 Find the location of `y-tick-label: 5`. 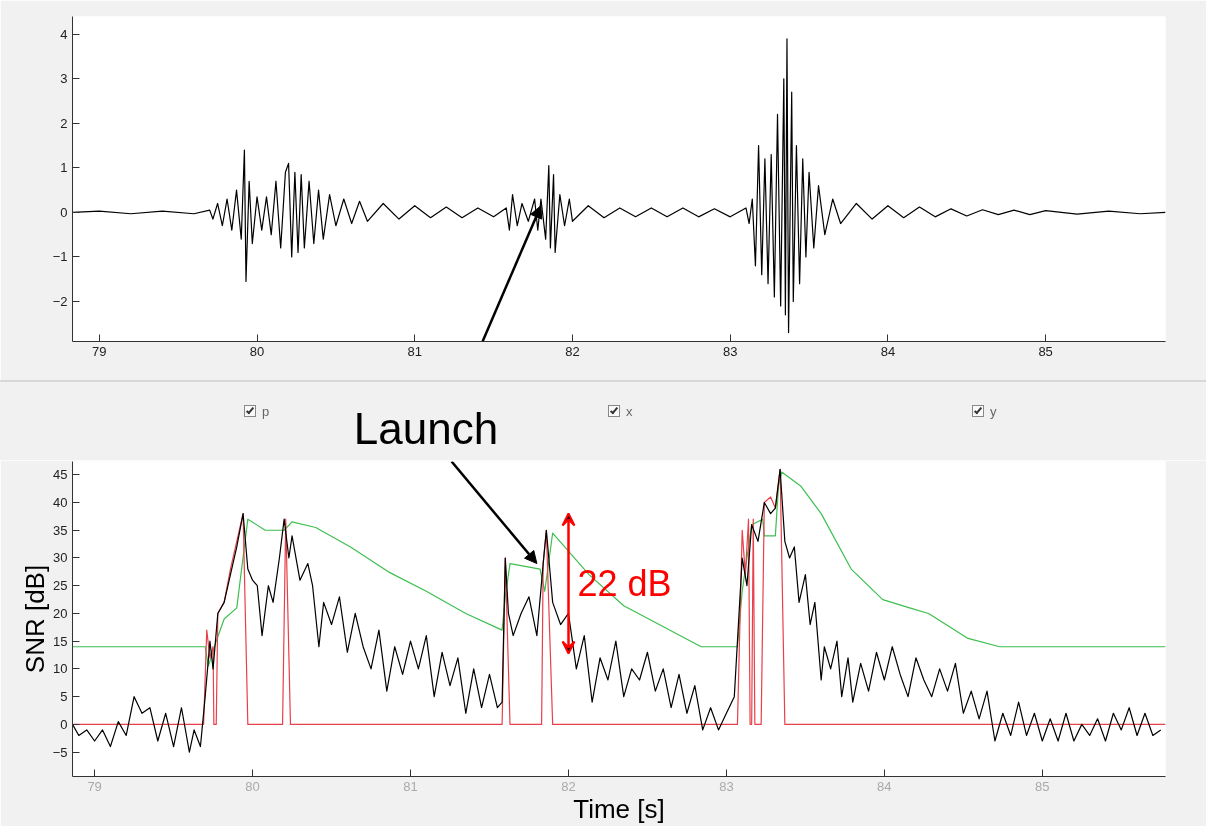

y-tick-label: 5 is located at coordinates (64, 697).